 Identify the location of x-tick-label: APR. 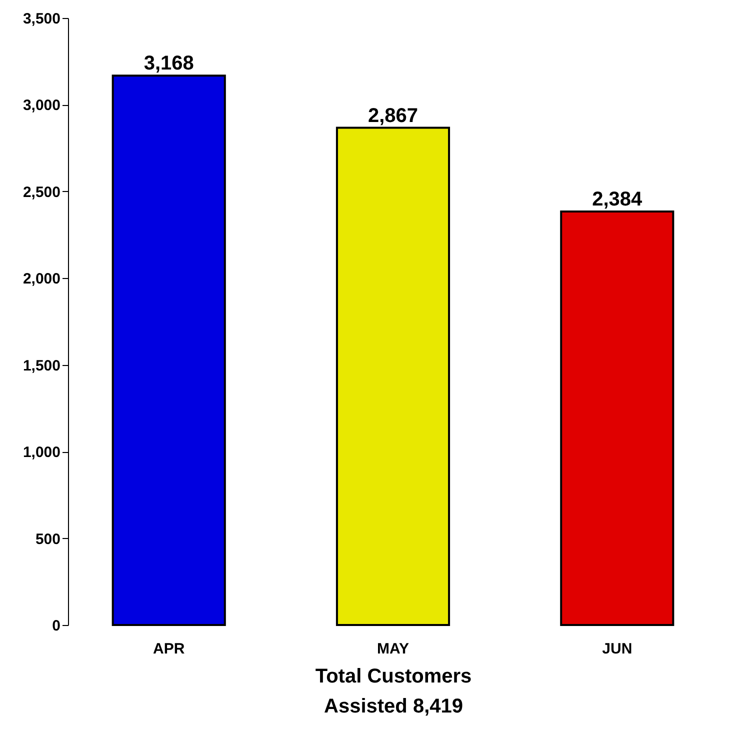
(169, 649).